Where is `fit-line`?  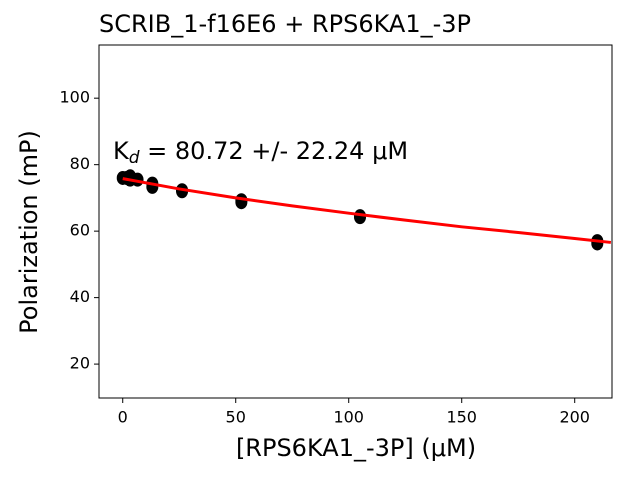
fit-line is located at coordinates (367, 210).